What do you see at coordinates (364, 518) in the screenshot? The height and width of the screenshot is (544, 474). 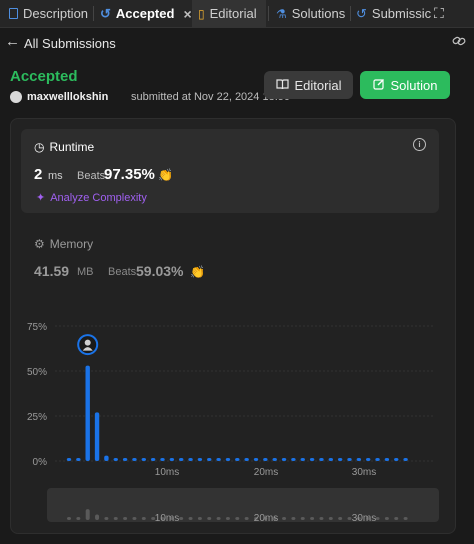 I see `mini-x-tick-label: 30ms` at bounding box center [364, 518].